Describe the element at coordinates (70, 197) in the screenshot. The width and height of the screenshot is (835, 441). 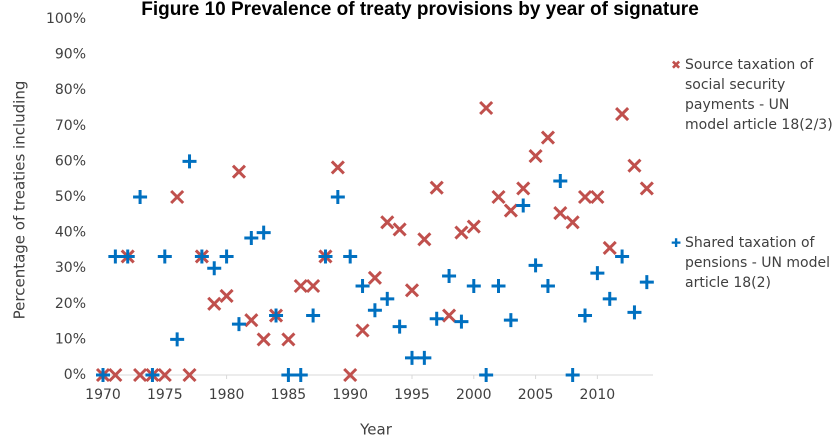
I see `y-tick-label: 50%` at that location.